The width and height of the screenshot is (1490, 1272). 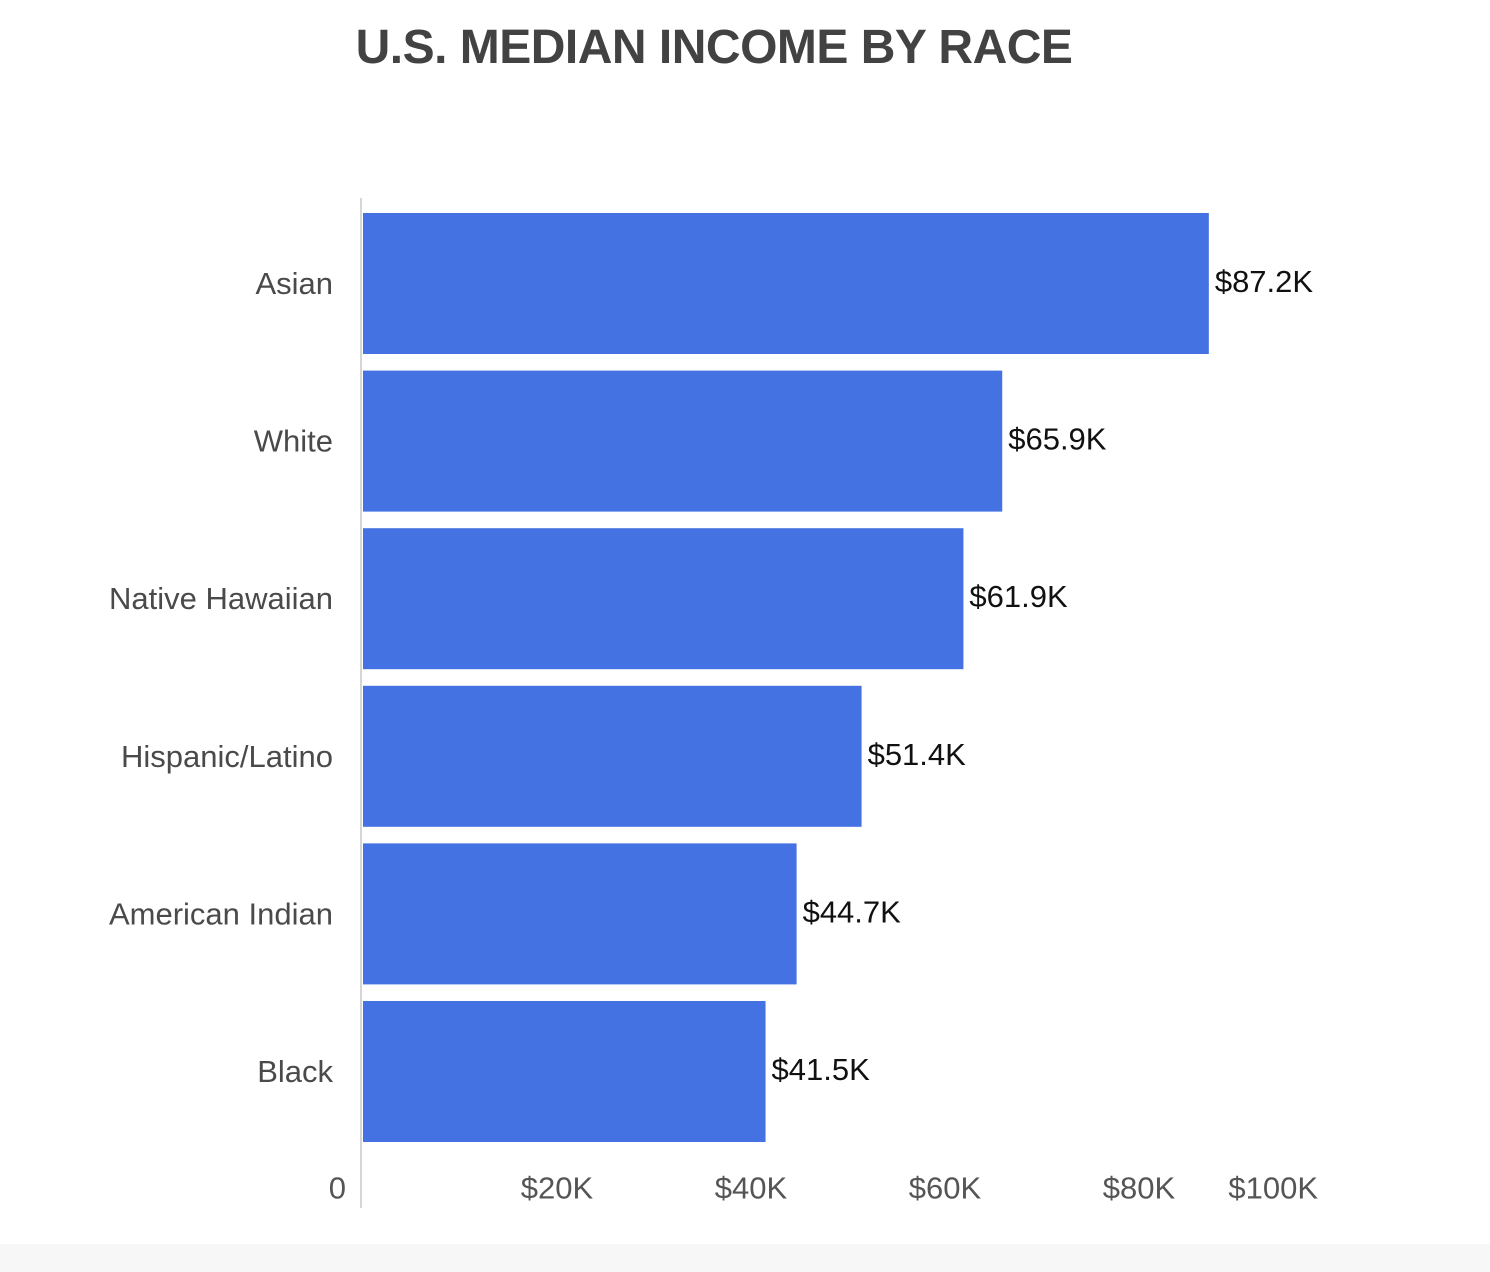 What do you see at coordinates (852, 911) in the screenshot?
I see `value-label: $44.7K` at bounding box center [852, 911].